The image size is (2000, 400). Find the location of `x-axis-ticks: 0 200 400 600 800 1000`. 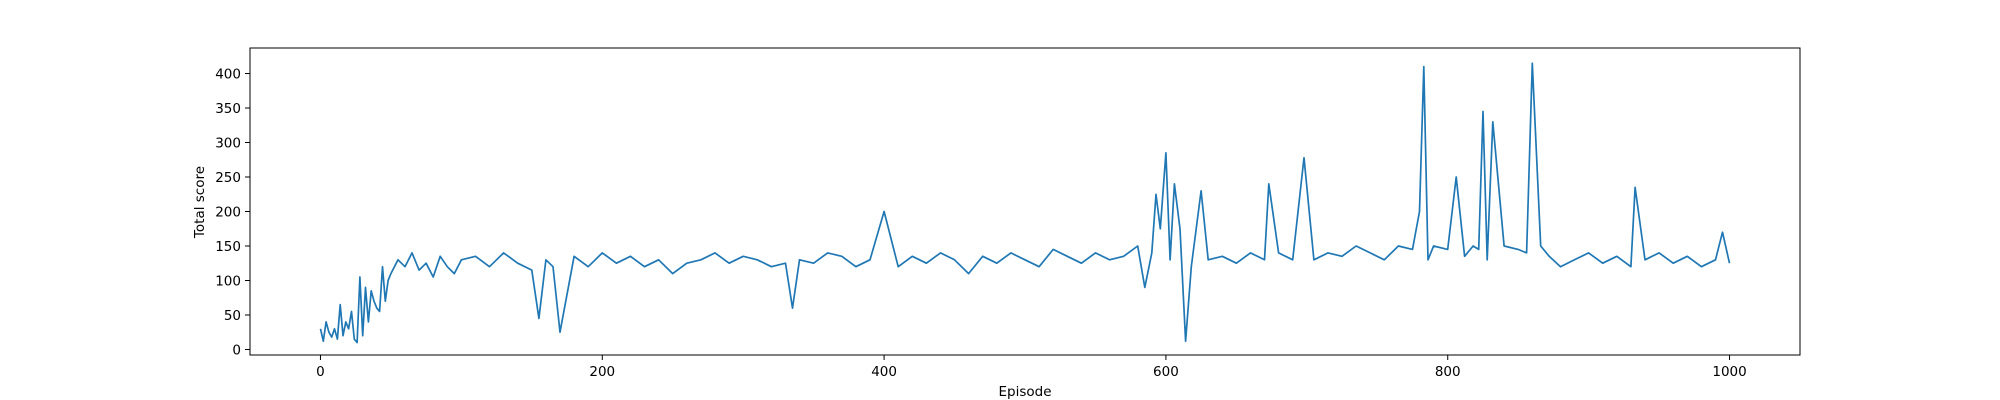

x-axis-ticks: 0 200 400 600 800 1000 is located at coordinates (1031, 367).